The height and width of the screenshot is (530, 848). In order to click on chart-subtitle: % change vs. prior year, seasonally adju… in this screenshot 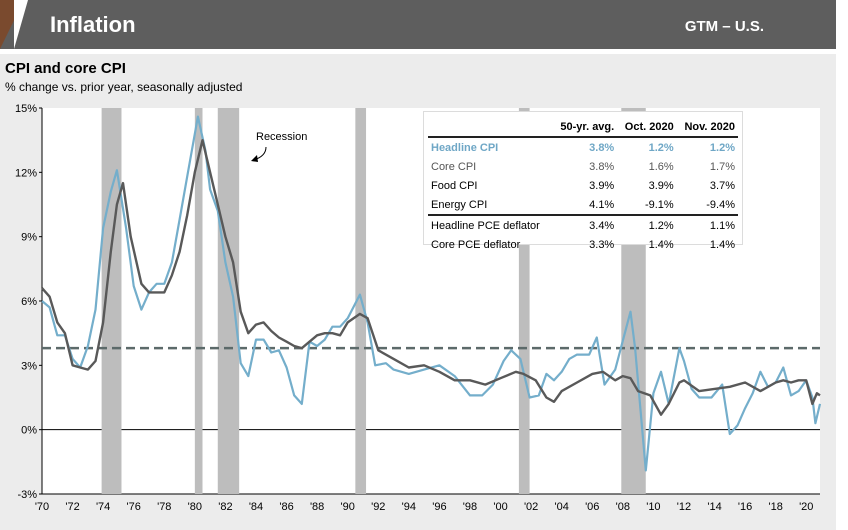, I will do `click(124, 87)`.